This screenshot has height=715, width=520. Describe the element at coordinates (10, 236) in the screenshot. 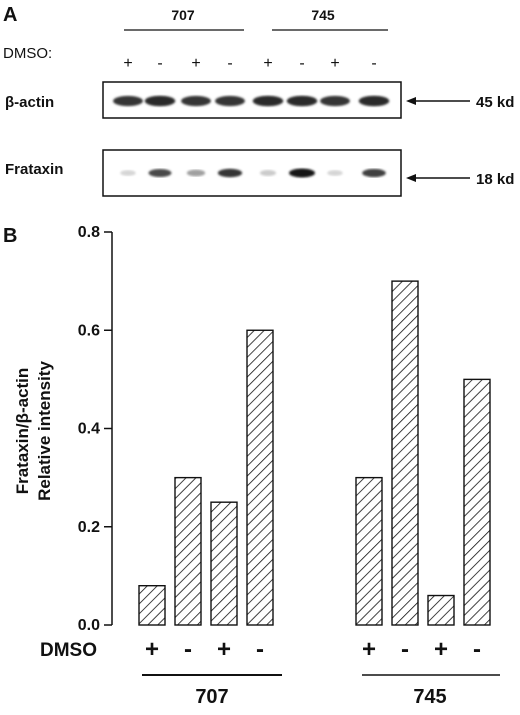

I see `panel-b-label: B` at that location.